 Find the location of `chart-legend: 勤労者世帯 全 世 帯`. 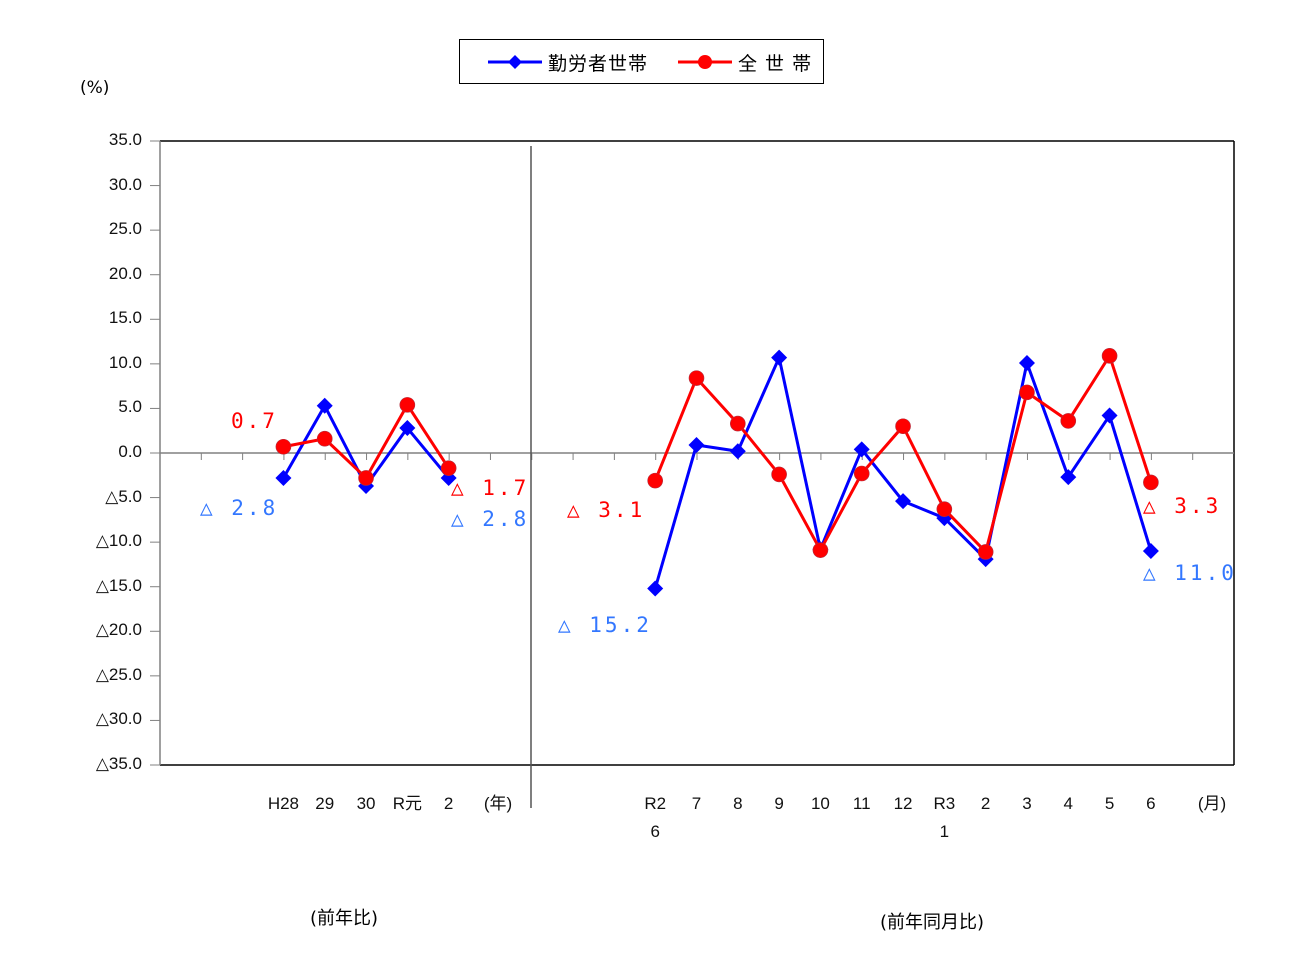

chart-legend: 勤労者世帯 全 世 帯 is located at coordinates (641, 61).